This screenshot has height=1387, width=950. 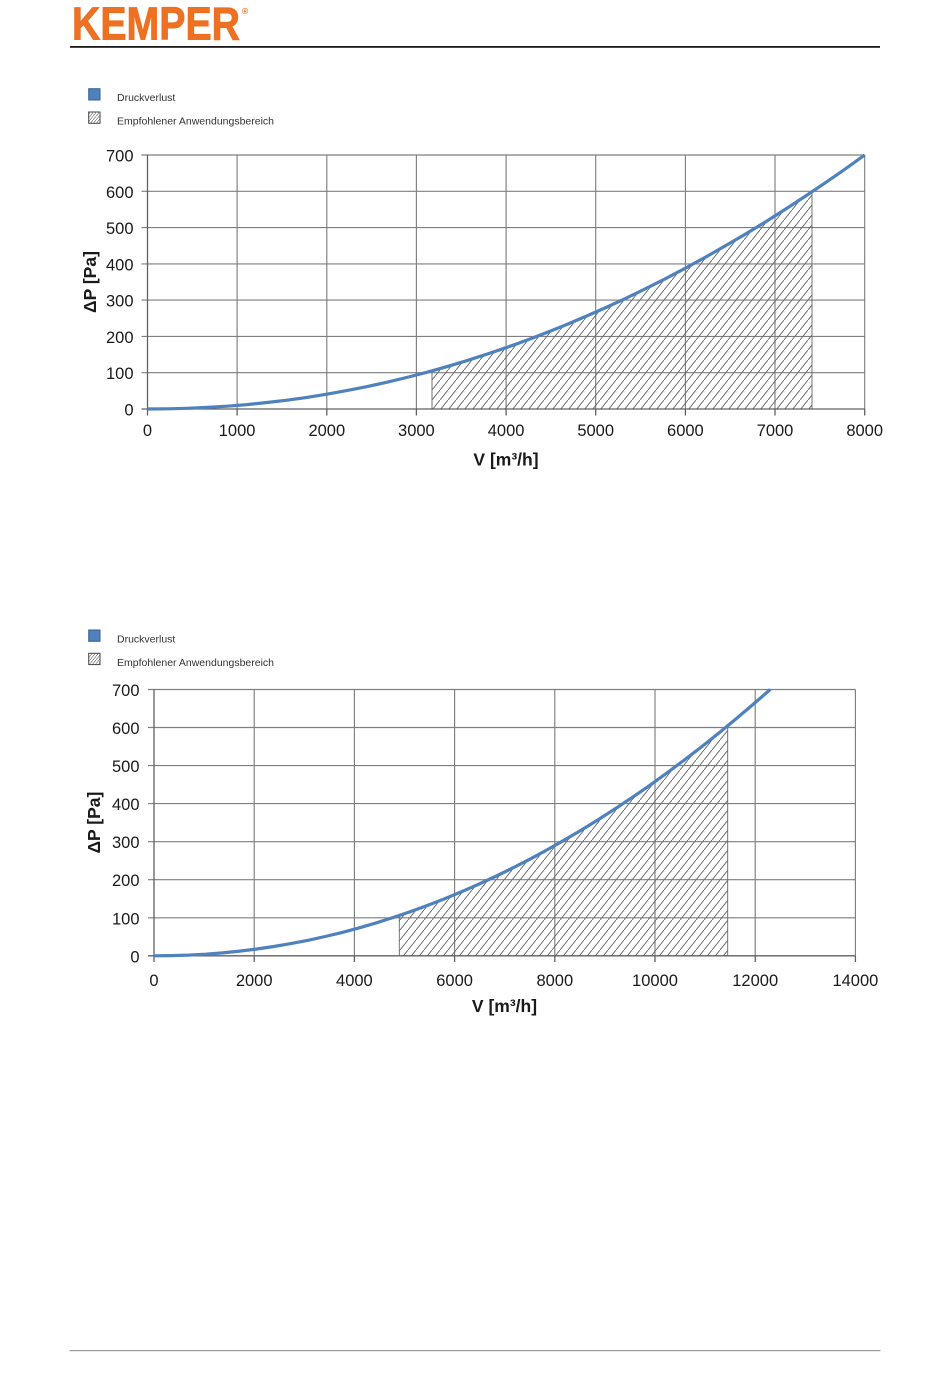 I want to click on svg-text: 14000, so click(x=855, y=981).